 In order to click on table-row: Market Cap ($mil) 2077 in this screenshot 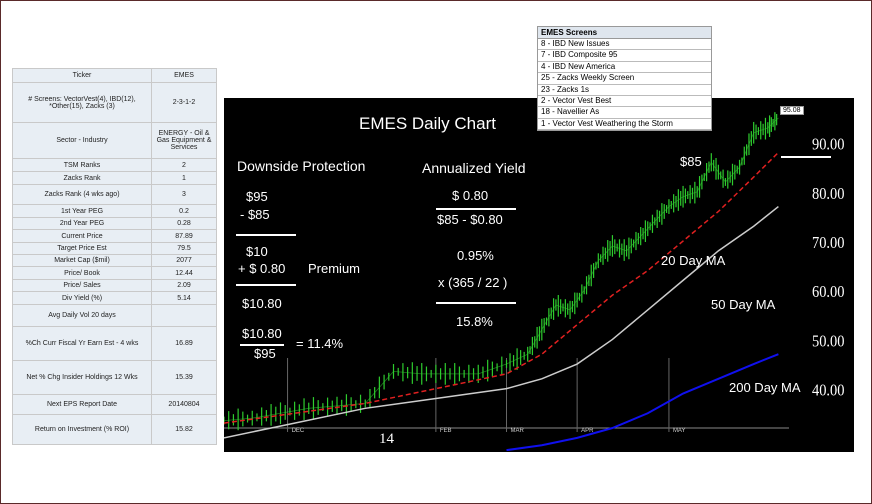, I will do `click(114, 260)`.